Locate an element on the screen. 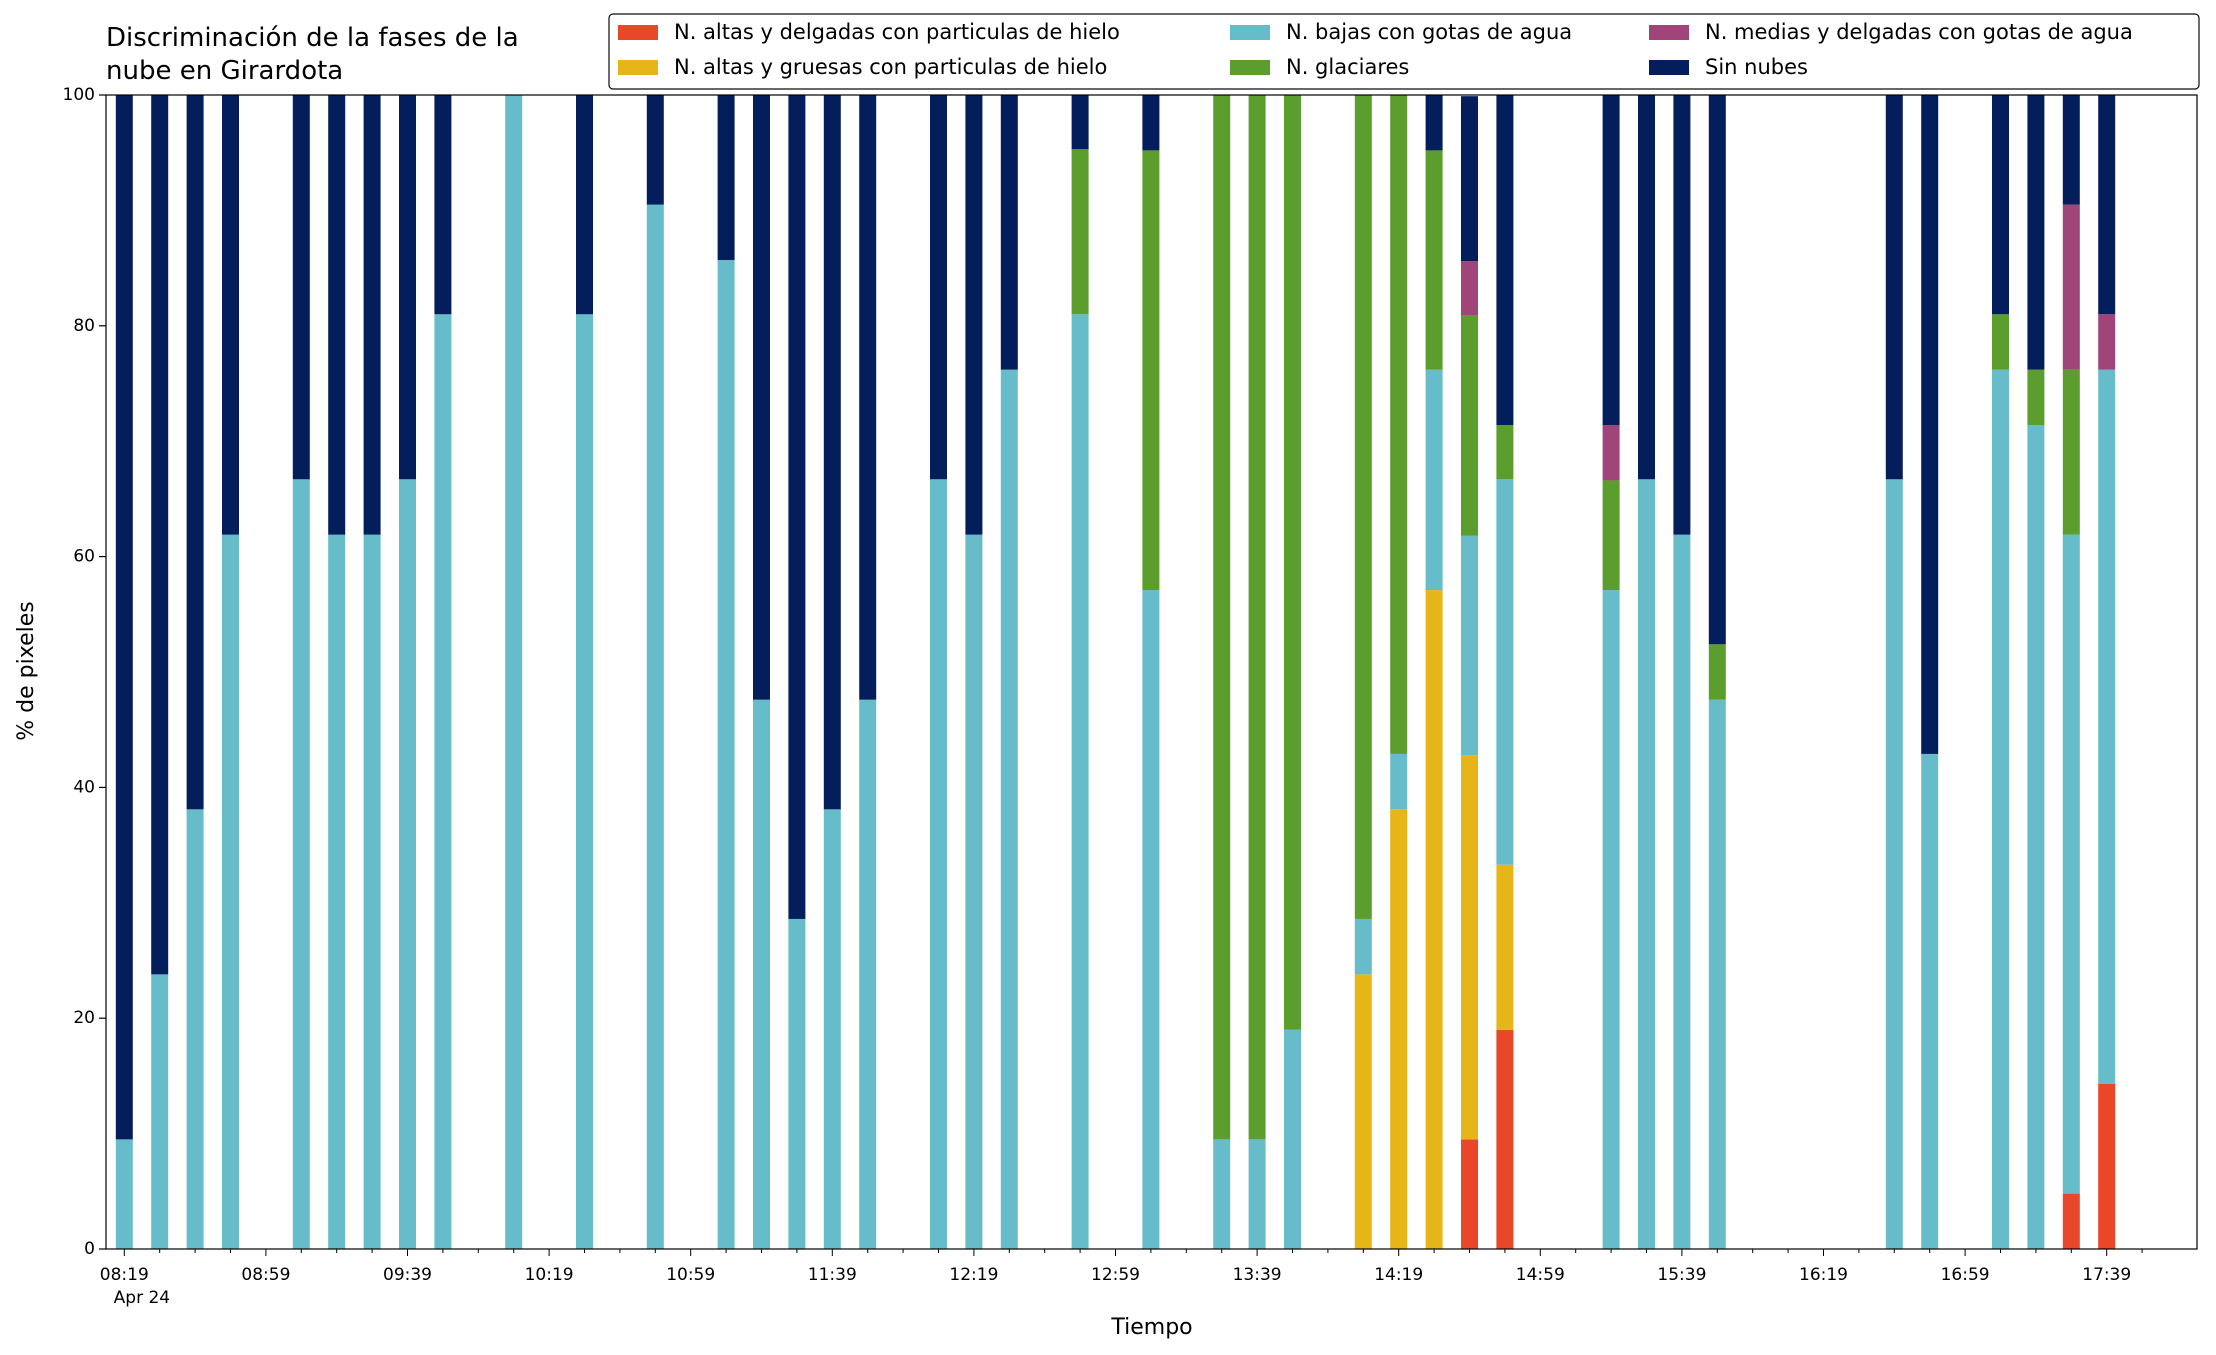 The height and width of the screenshot is (1355, 2216). y-tick-label: 0 is located at coordinates (89, 1249).